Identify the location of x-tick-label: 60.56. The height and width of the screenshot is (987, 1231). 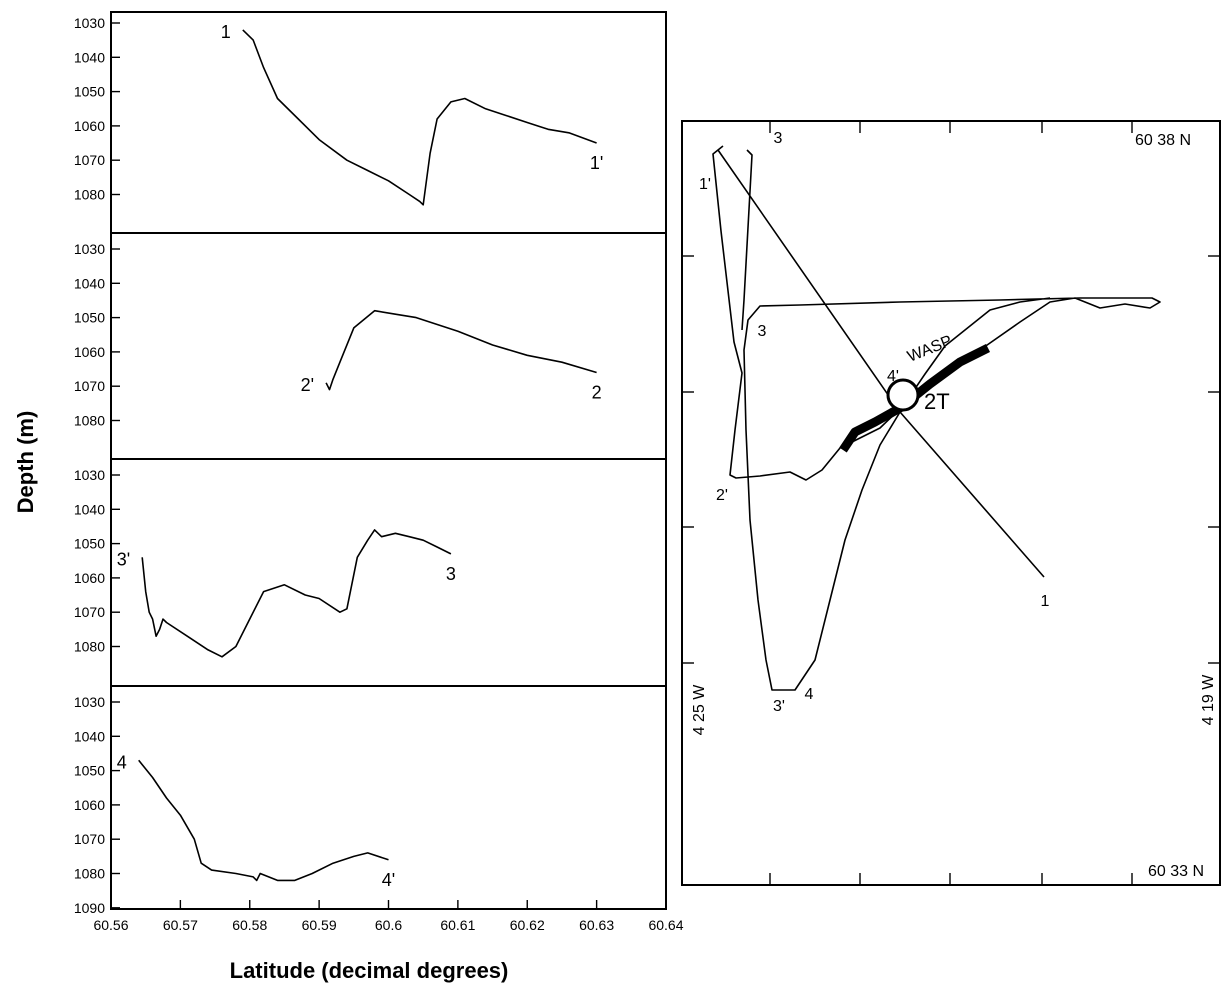
(110, 925).